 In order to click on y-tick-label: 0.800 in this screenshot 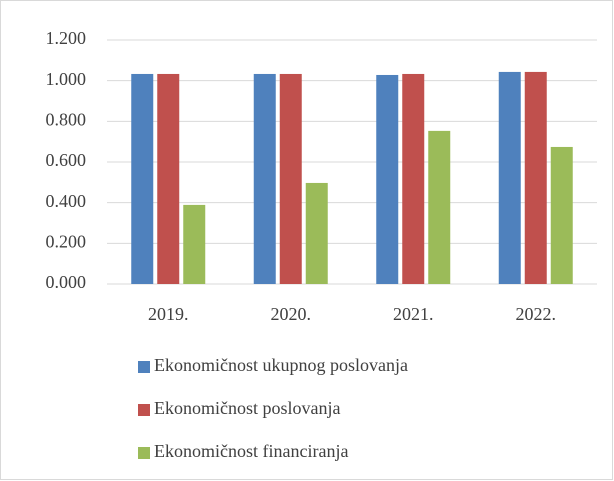, I will do `click(66, 119)`.